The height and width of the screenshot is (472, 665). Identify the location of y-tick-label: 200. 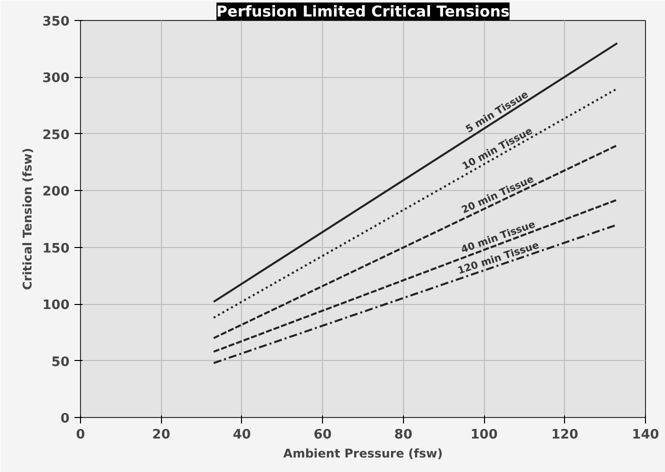
(56, 192).